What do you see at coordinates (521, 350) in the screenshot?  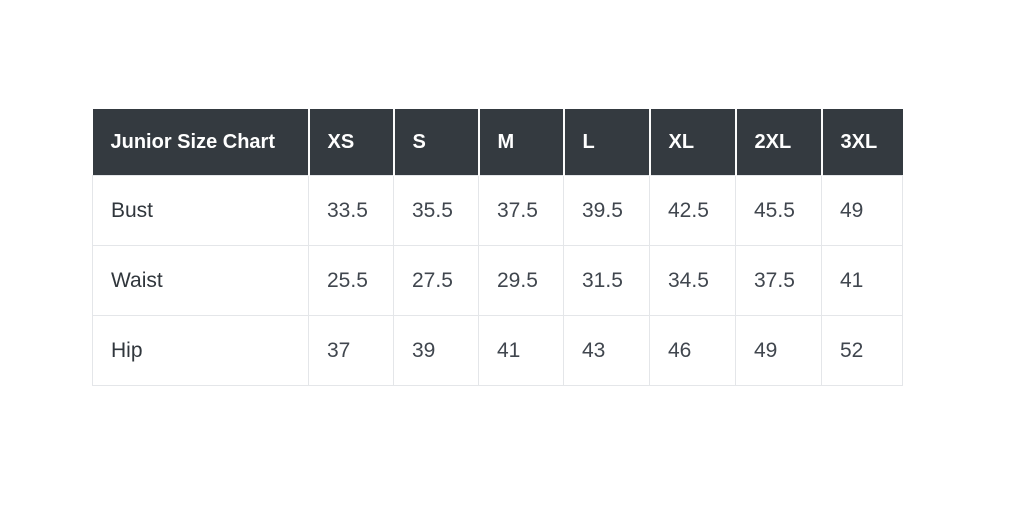 I see `hip-m-cell: 41` at bounding box center [521, 350].